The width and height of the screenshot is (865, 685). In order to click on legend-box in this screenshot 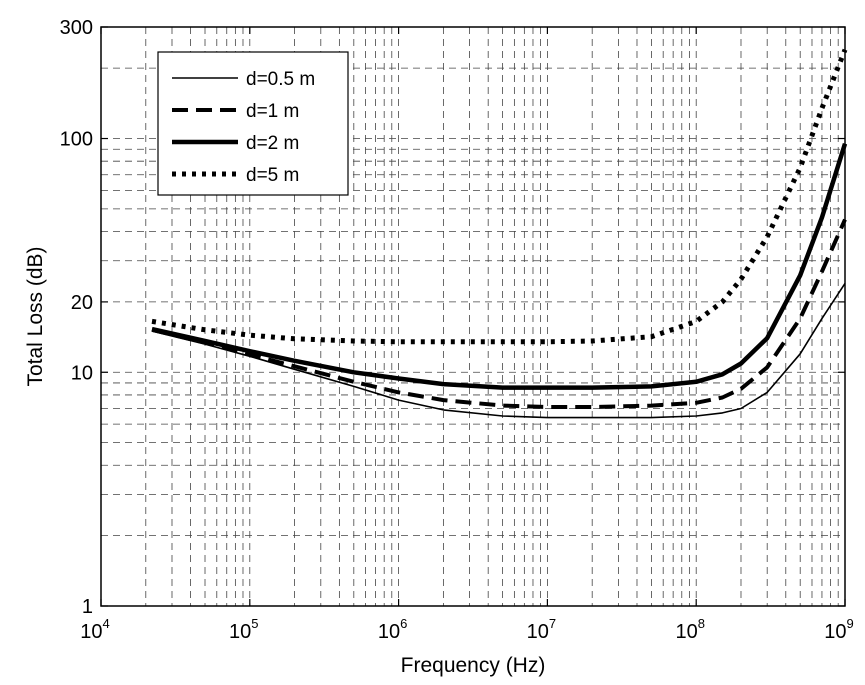, I will do `click(253, 123)`.